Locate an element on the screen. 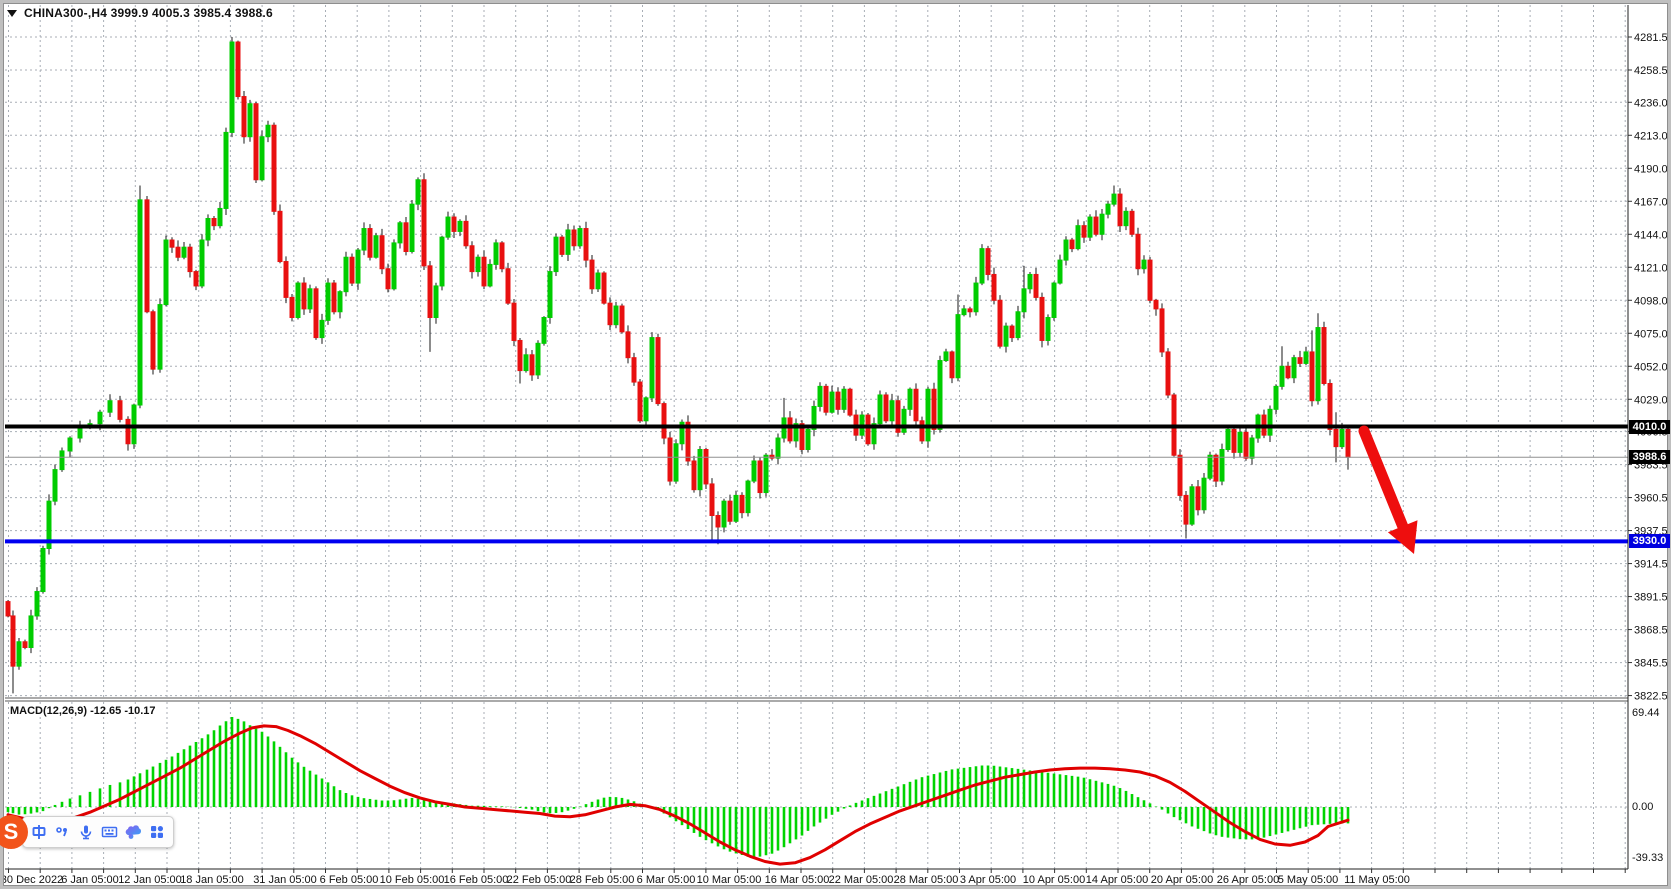 This screenshot has width=1671, height=889. price-axis-label: 3822.5 is located at coordinates (1651, 697).